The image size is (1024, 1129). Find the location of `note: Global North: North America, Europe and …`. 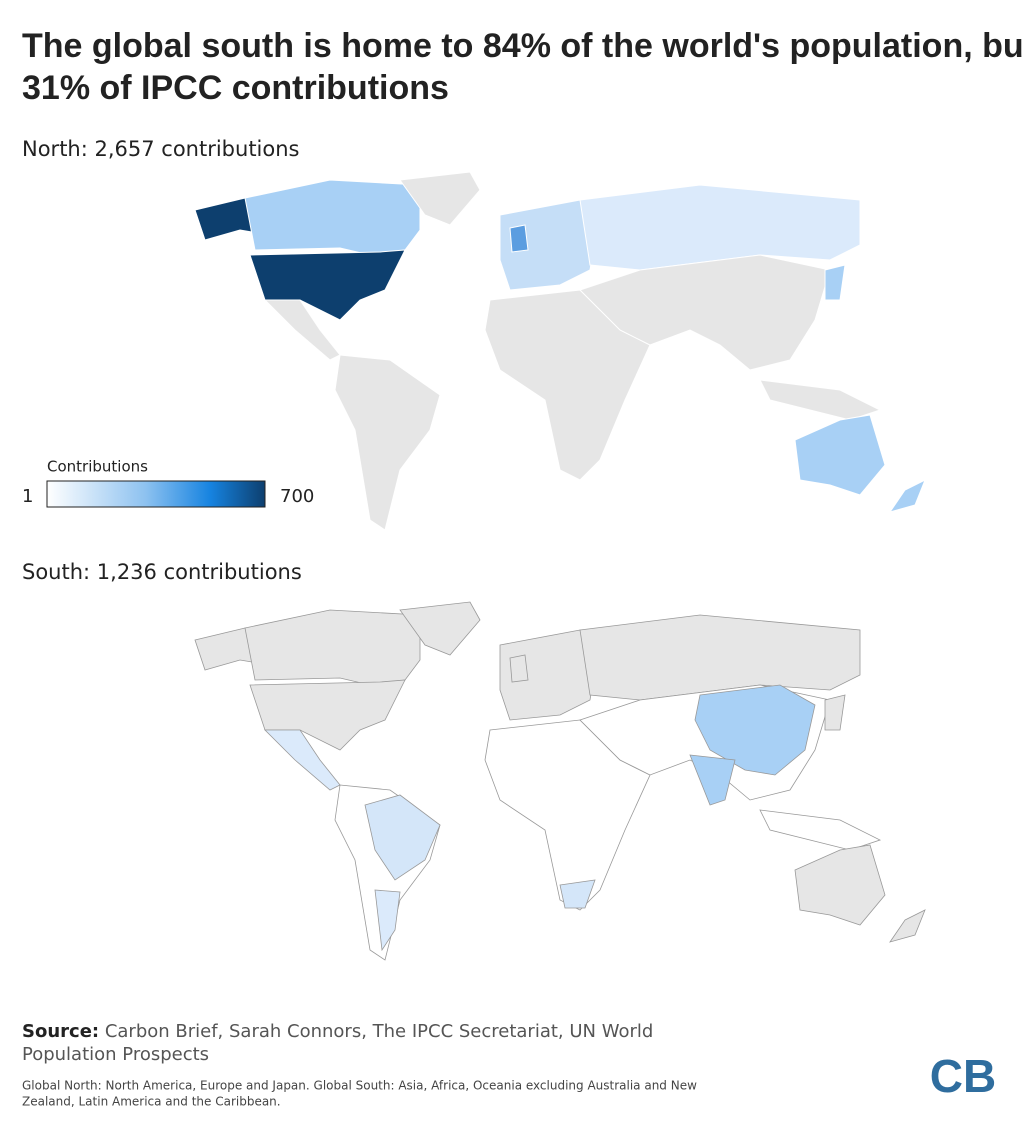

note: Global North: North America, Europe and … is located at coordinates (359, 1086).